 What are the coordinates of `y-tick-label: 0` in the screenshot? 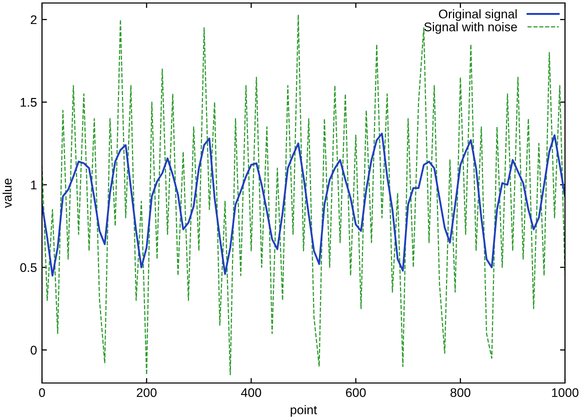 It's located at (33, 350).